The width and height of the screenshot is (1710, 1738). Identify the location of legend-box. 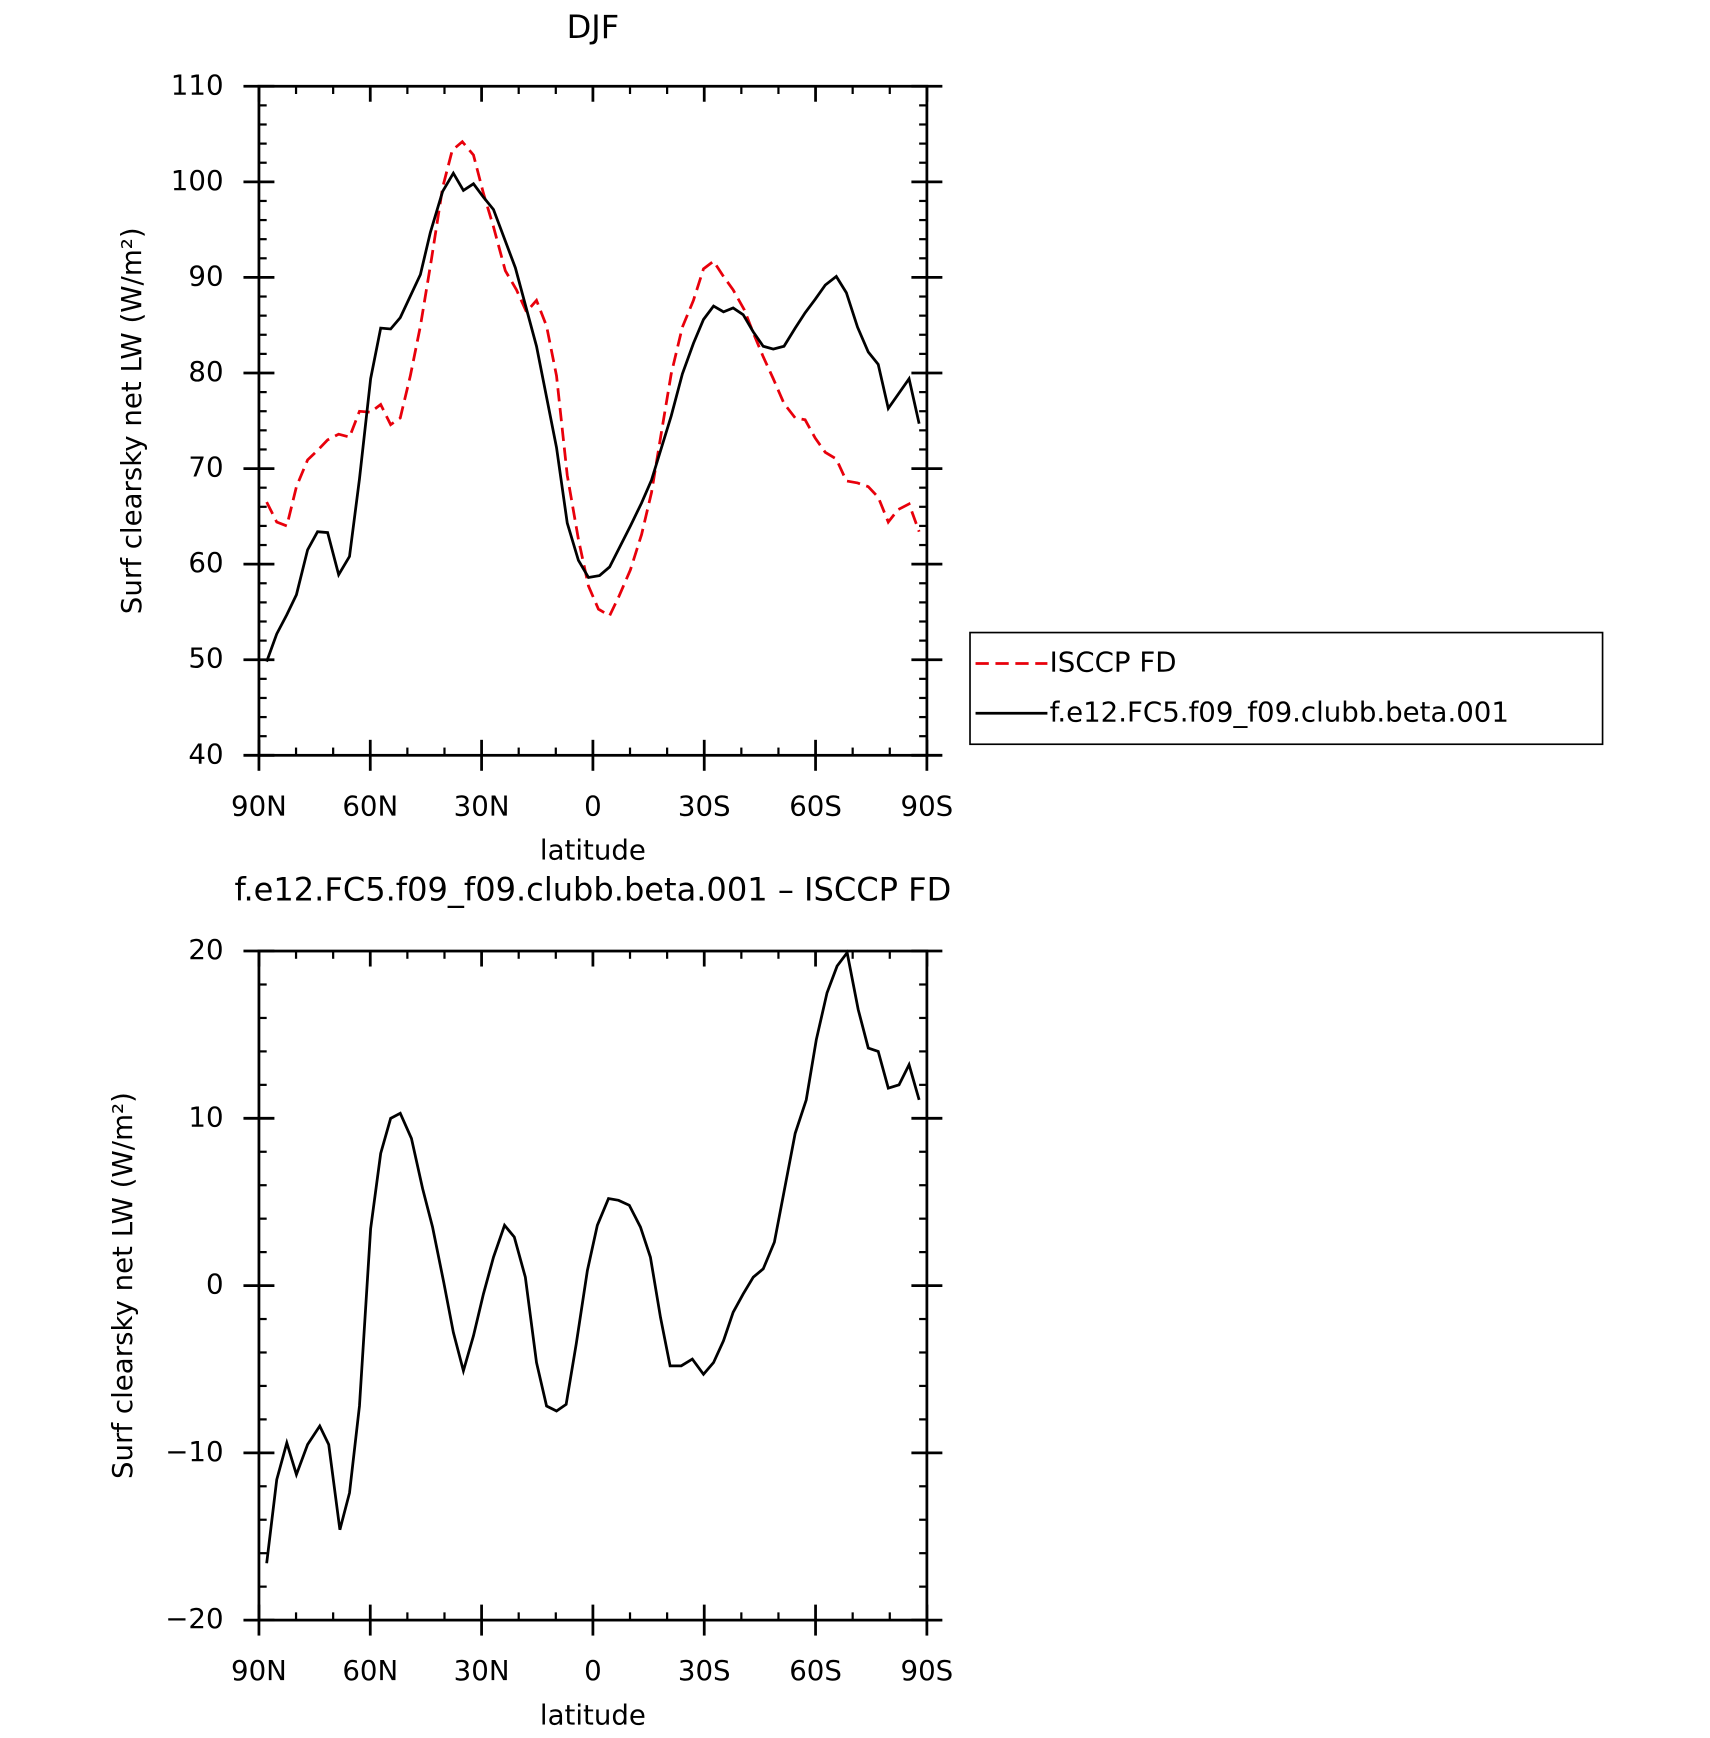
(1286, 688).